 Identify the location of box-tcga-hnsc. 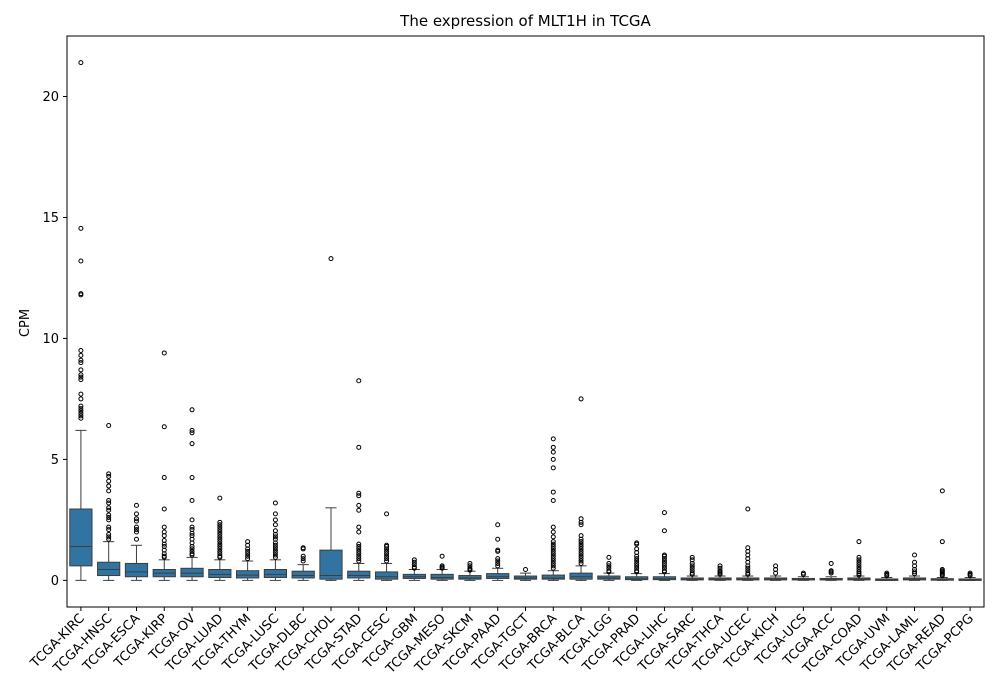
(109, 569).